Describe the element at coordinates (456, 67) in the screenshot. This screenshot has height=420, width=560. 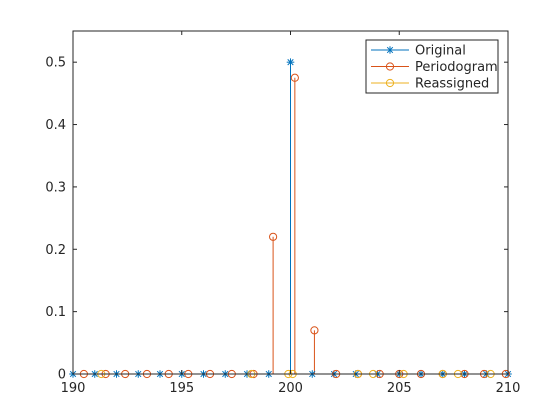
I see `legend-label: Periodogram` at that location.